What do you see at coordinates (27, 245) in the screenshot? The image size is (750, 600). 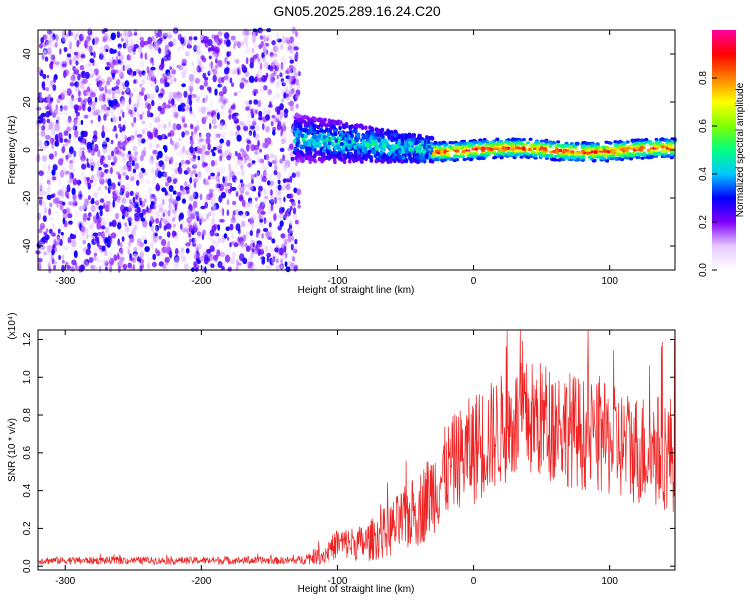 I see `y-tick-label: -40` at bounding box center [27, 245].